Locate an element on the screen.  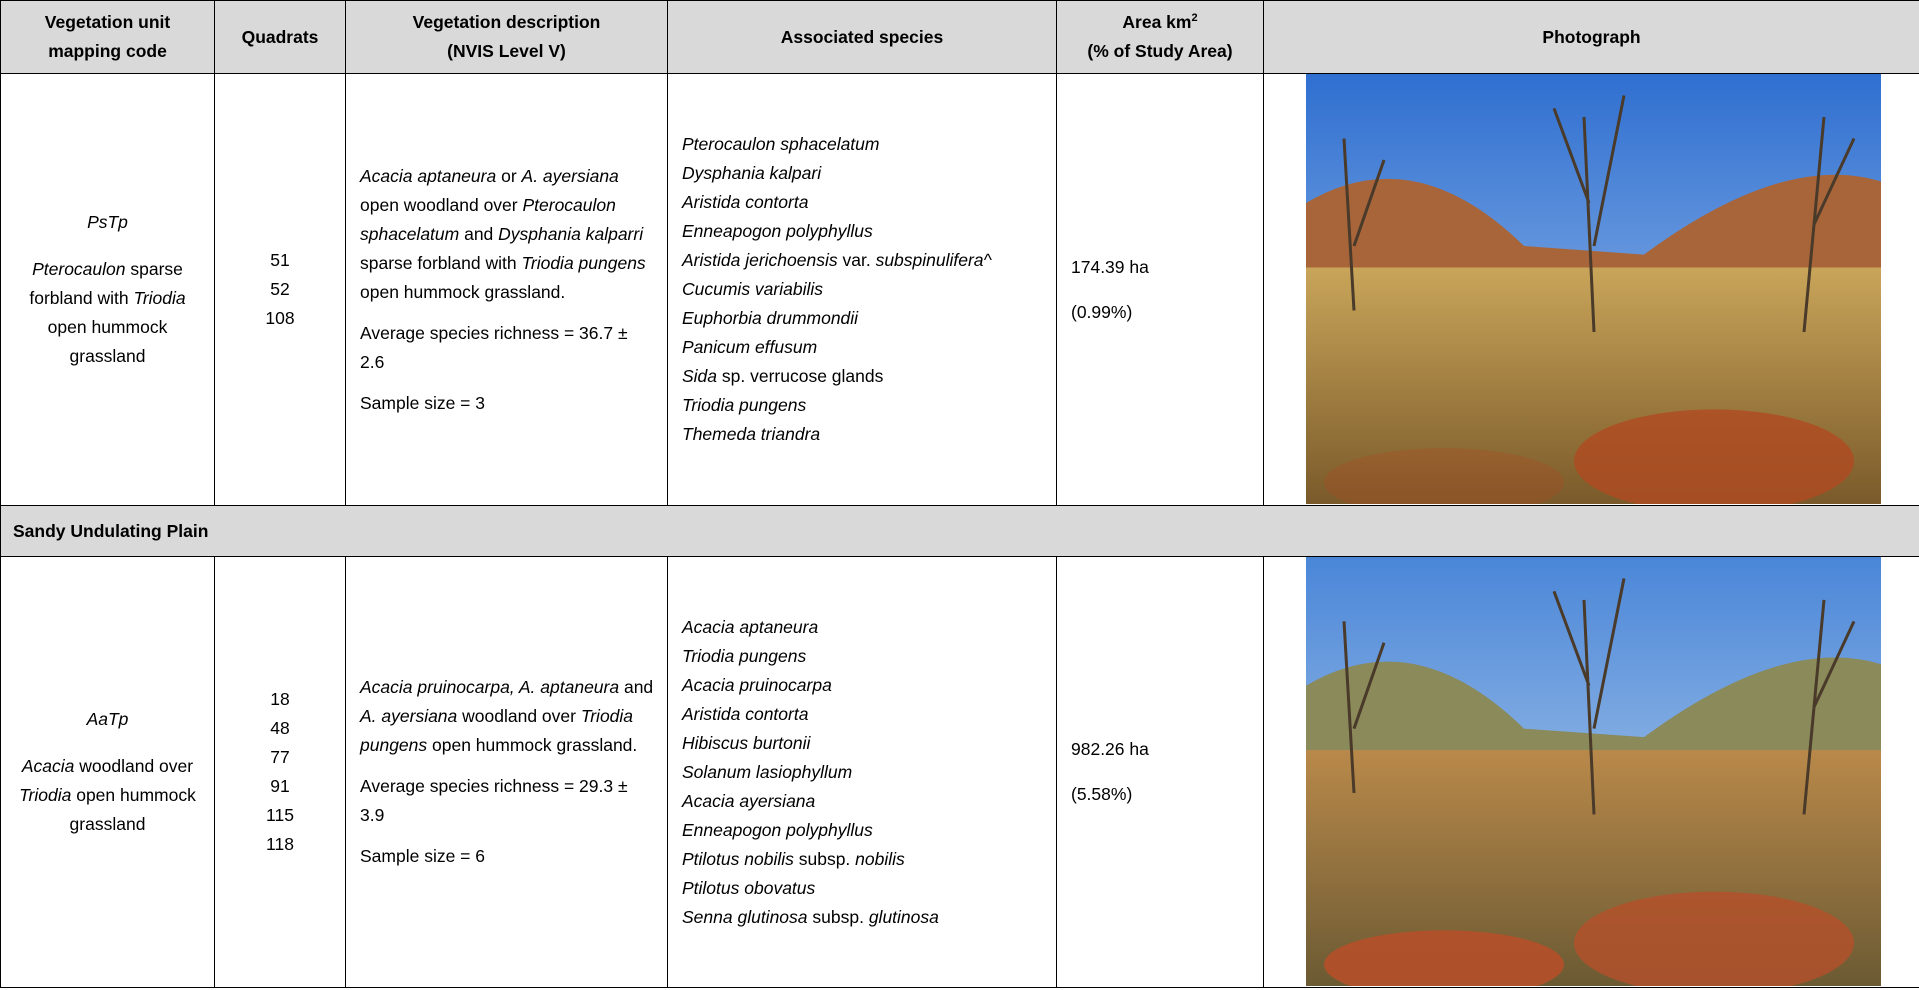
species: Dysphania kalpari is located at coordinates (863, 173).